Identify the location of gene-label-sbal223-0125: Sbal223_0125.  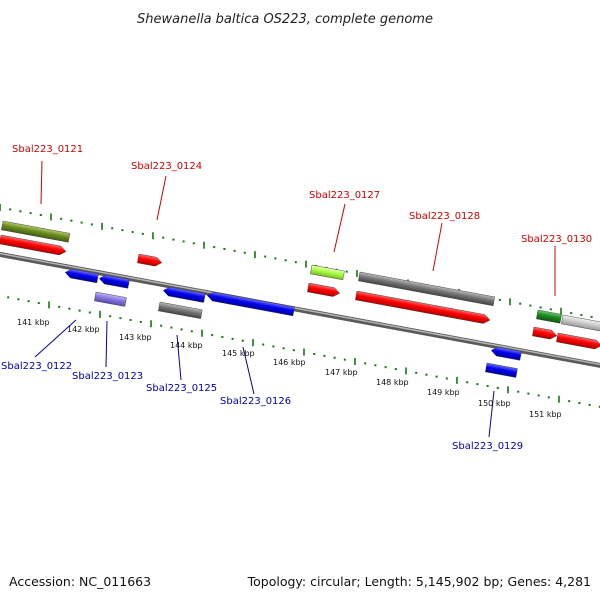
(181, 388).